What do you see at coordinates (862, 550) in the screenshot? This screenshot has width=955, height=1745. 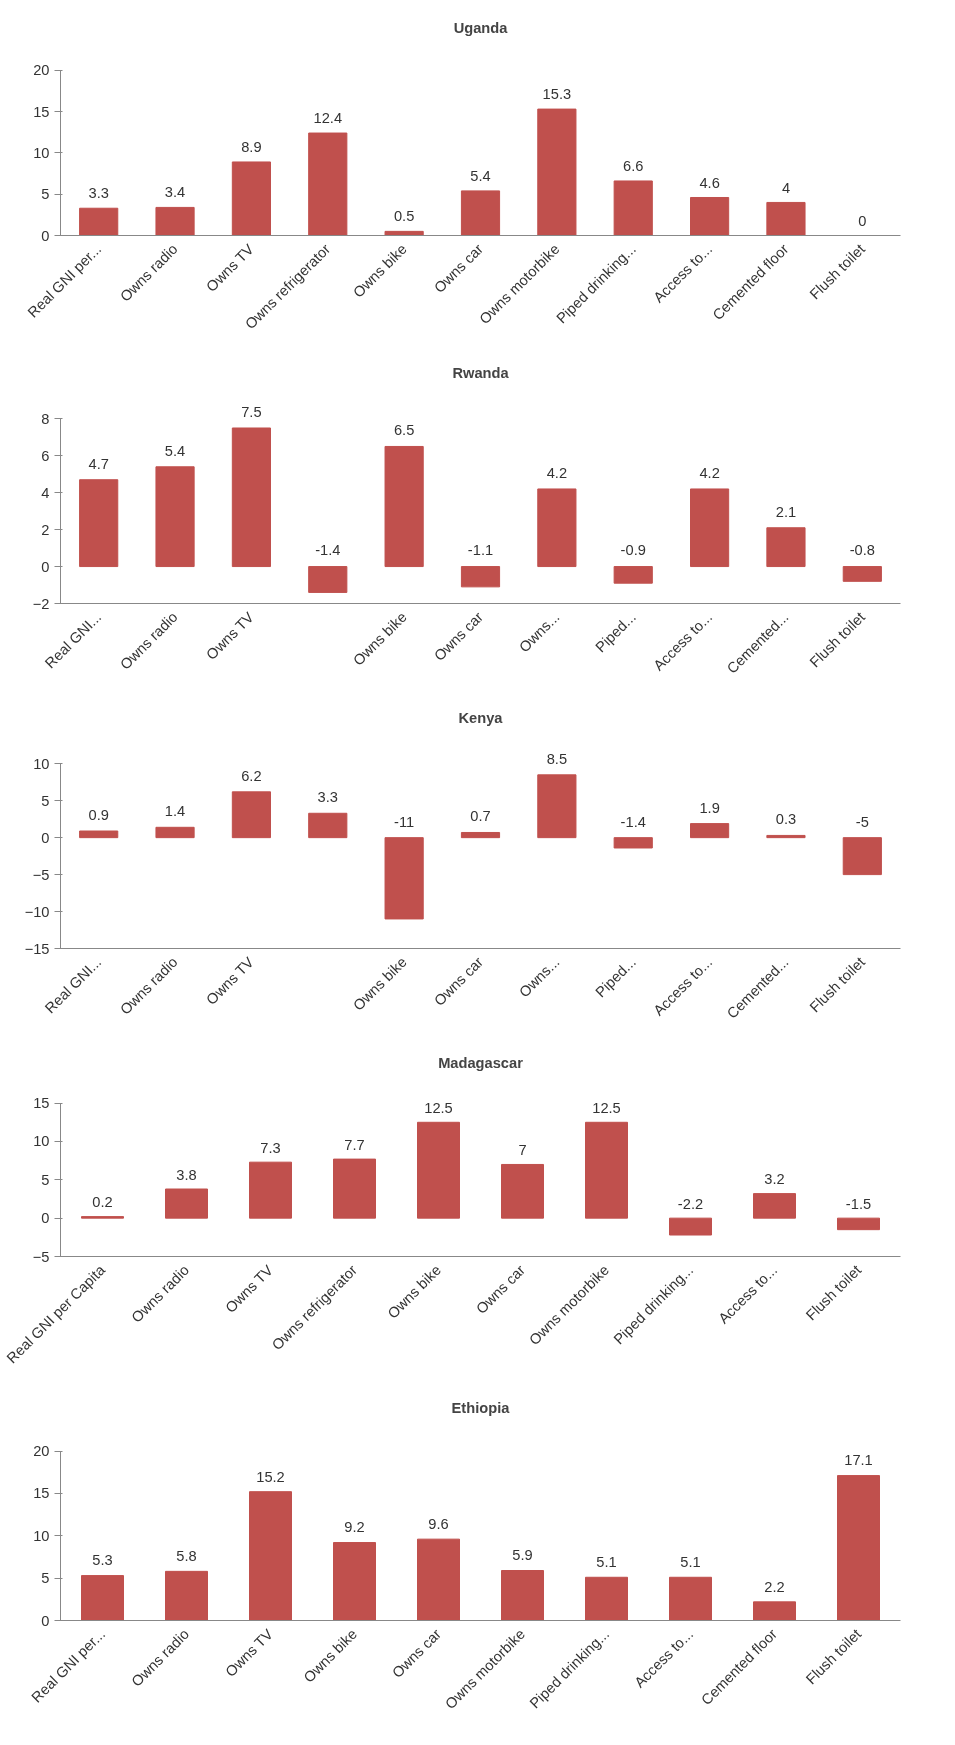 I see `data-label: -0.8` at bounding box center [862, 550].